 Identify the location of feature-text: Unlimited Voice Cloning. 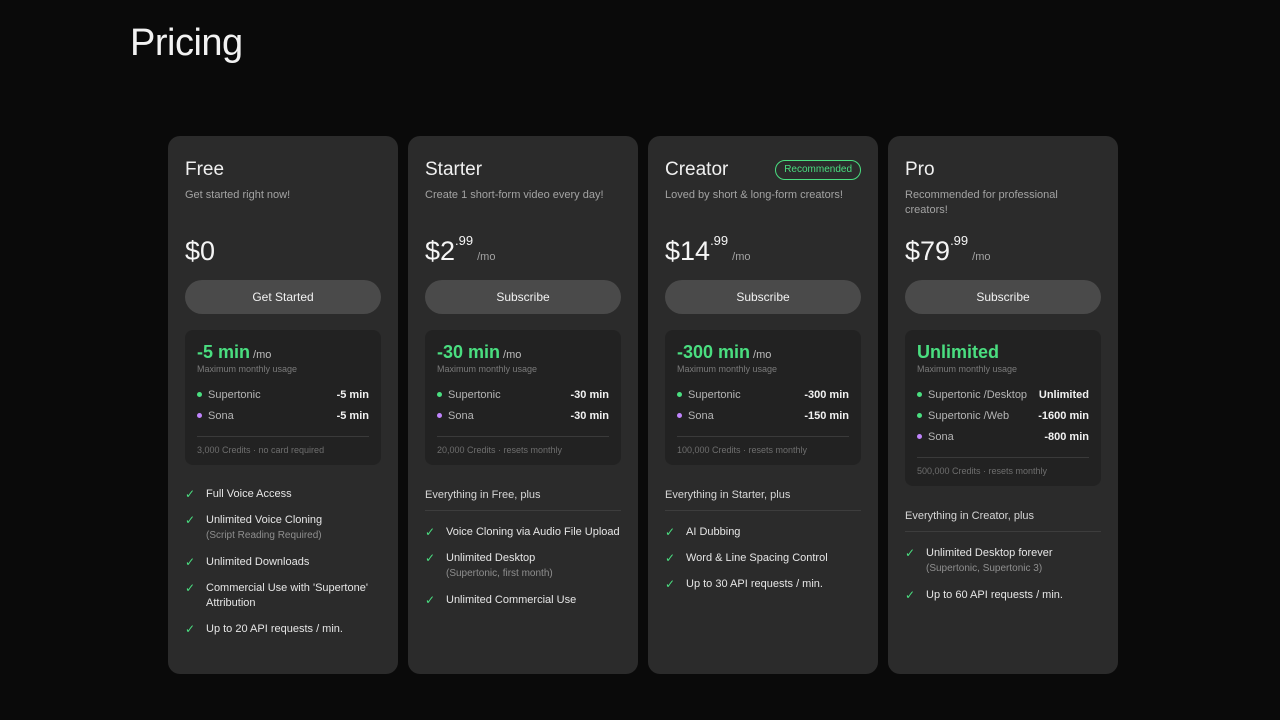
(264, 520).